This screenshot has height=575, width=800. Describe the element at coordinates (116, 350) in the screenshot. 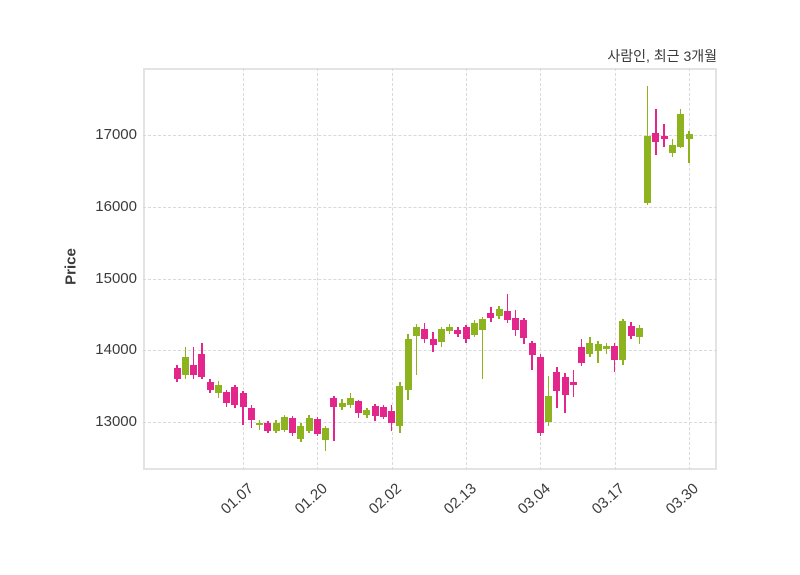

I see `y-tick-label: 14000` at that location.